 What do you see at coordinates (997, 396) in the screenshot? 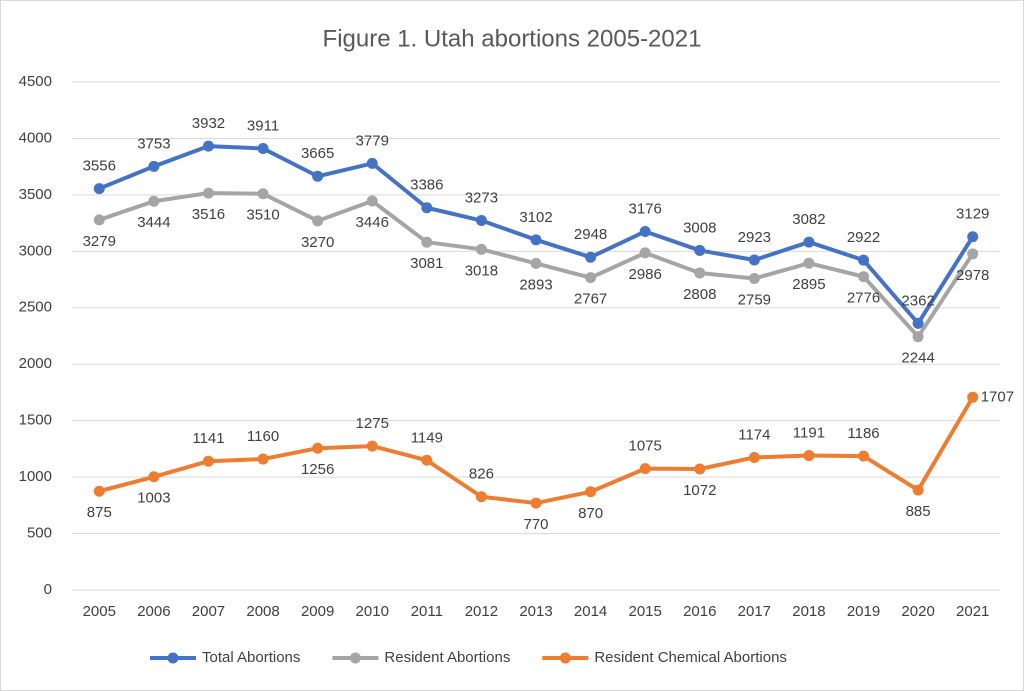
I see `data-label: 1707` at bounding box center [997, 396].